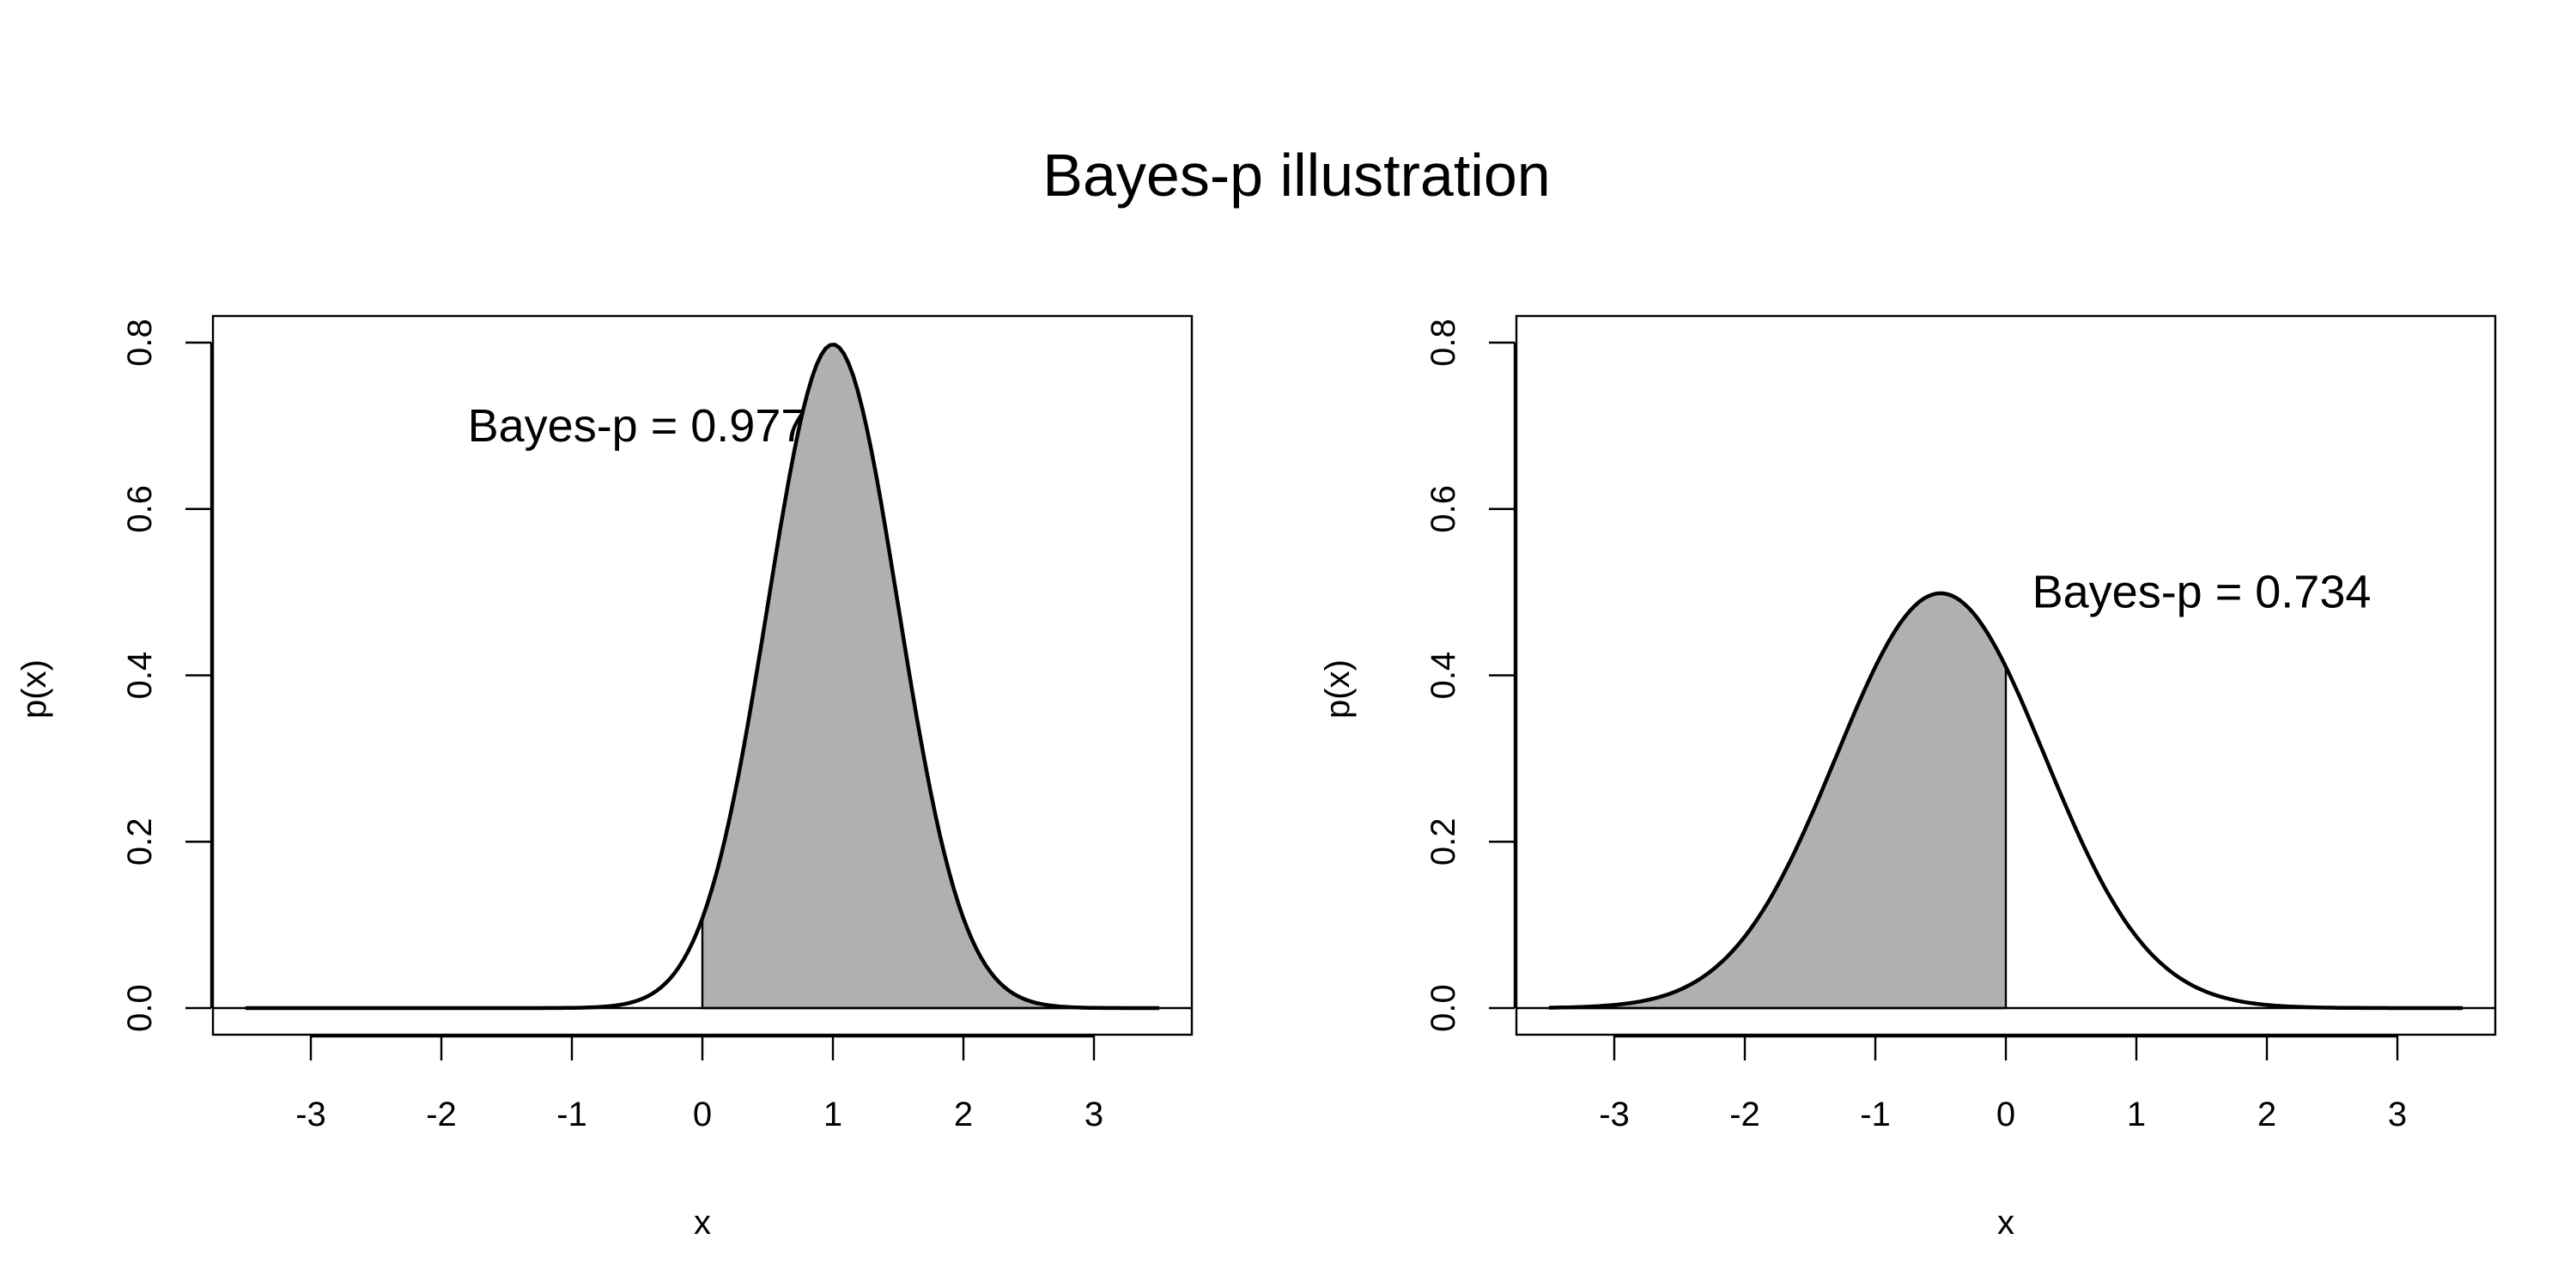 The image size is (2576, 1288). What do you see at coordinates (1777, 801) in the screenshot?
I see `shaded-area` at bounding box center [1777, 801].